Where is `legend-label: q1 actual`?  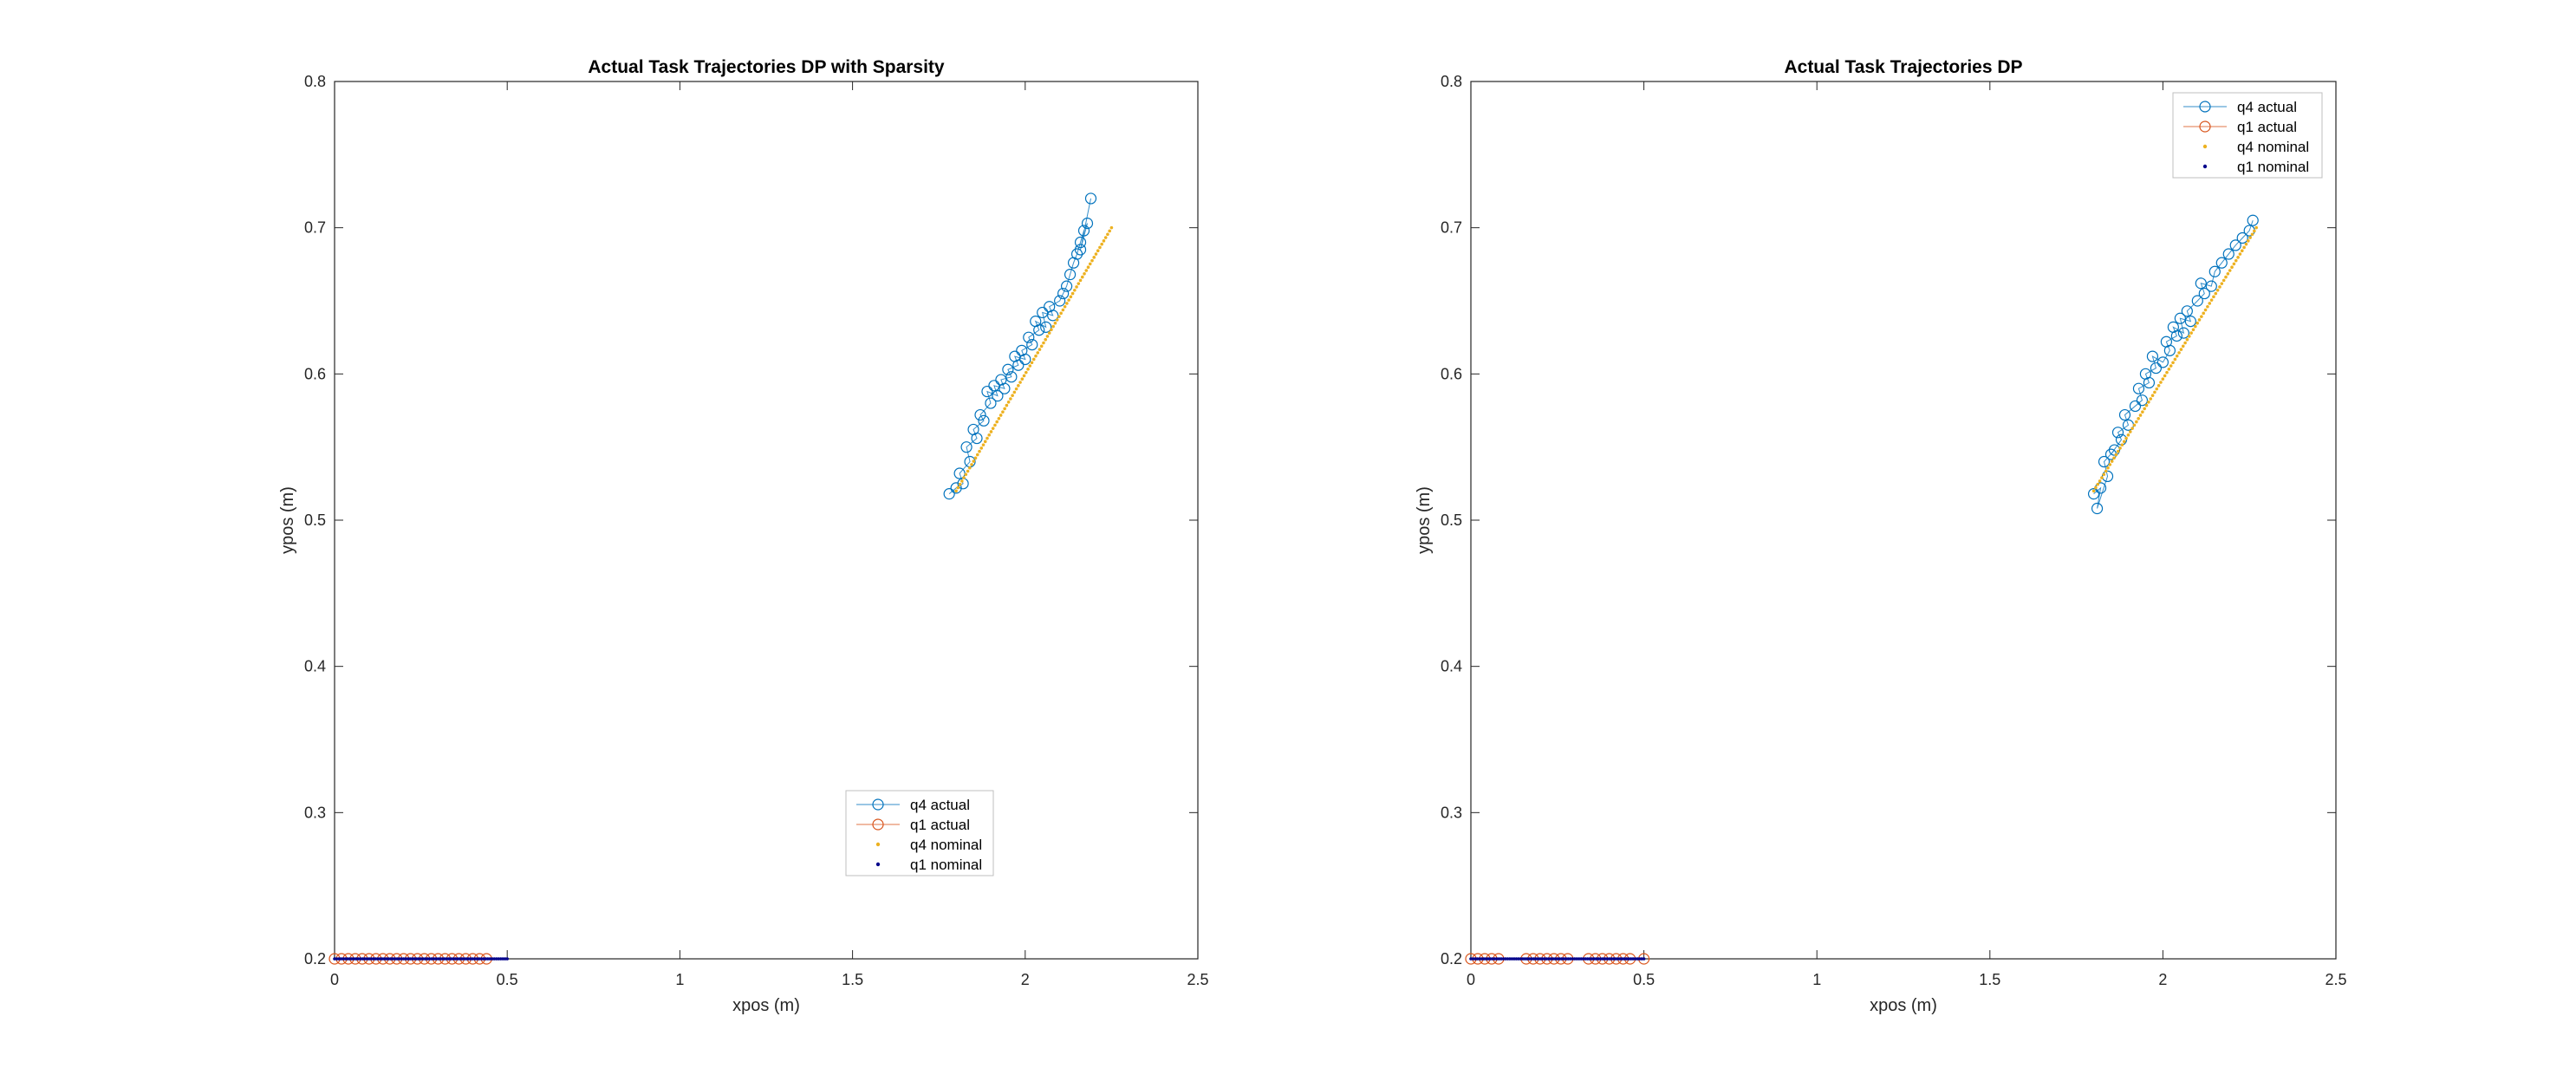 legend-label: q1 actual is located at coordinates (2267, 127).